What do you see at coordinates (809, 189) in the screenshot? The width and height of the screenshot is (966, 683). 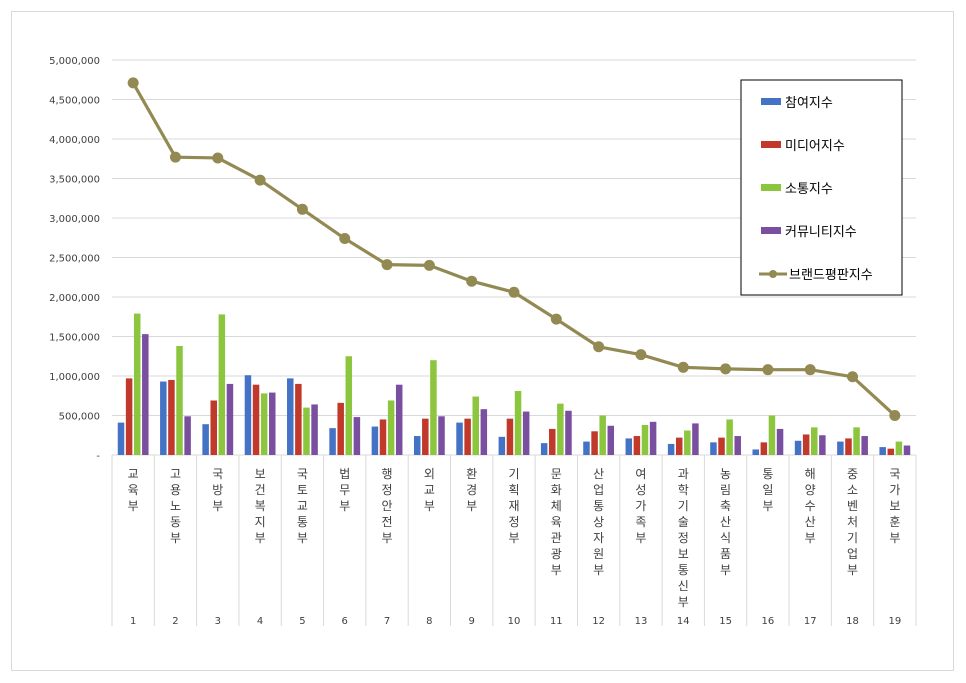 I see `legend-label: 소통지수` at bounding box center [809, 189].